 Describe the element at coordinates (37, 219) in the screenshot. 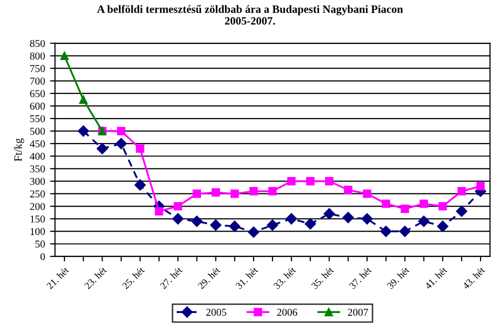

I see `y-tick-label: 150` at that location.